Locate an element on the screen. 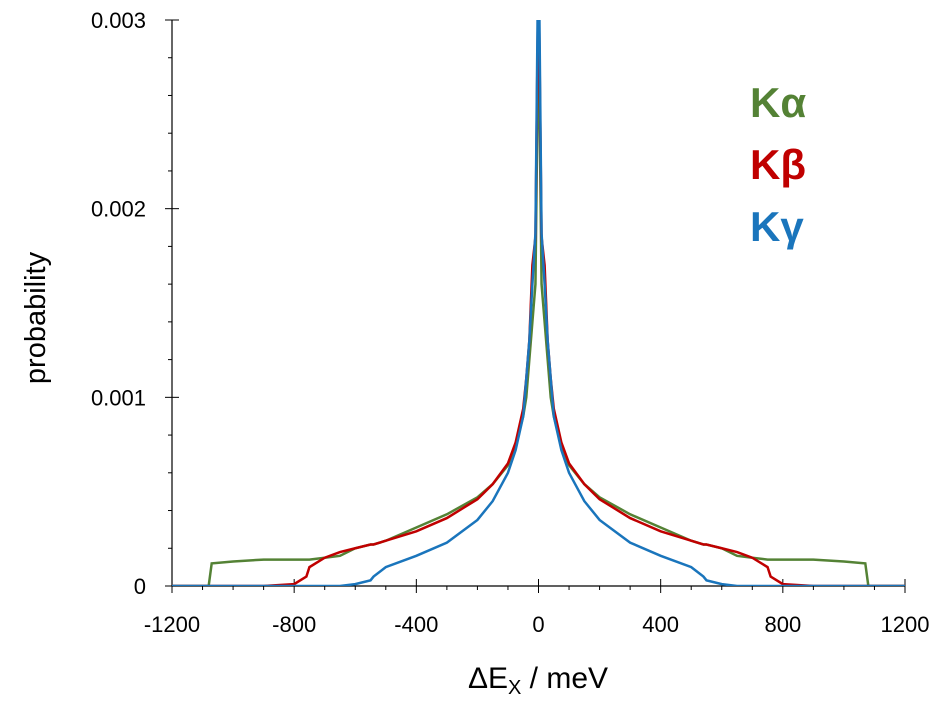  x-tick-label: -1200 is located at coordinates (172, 624).